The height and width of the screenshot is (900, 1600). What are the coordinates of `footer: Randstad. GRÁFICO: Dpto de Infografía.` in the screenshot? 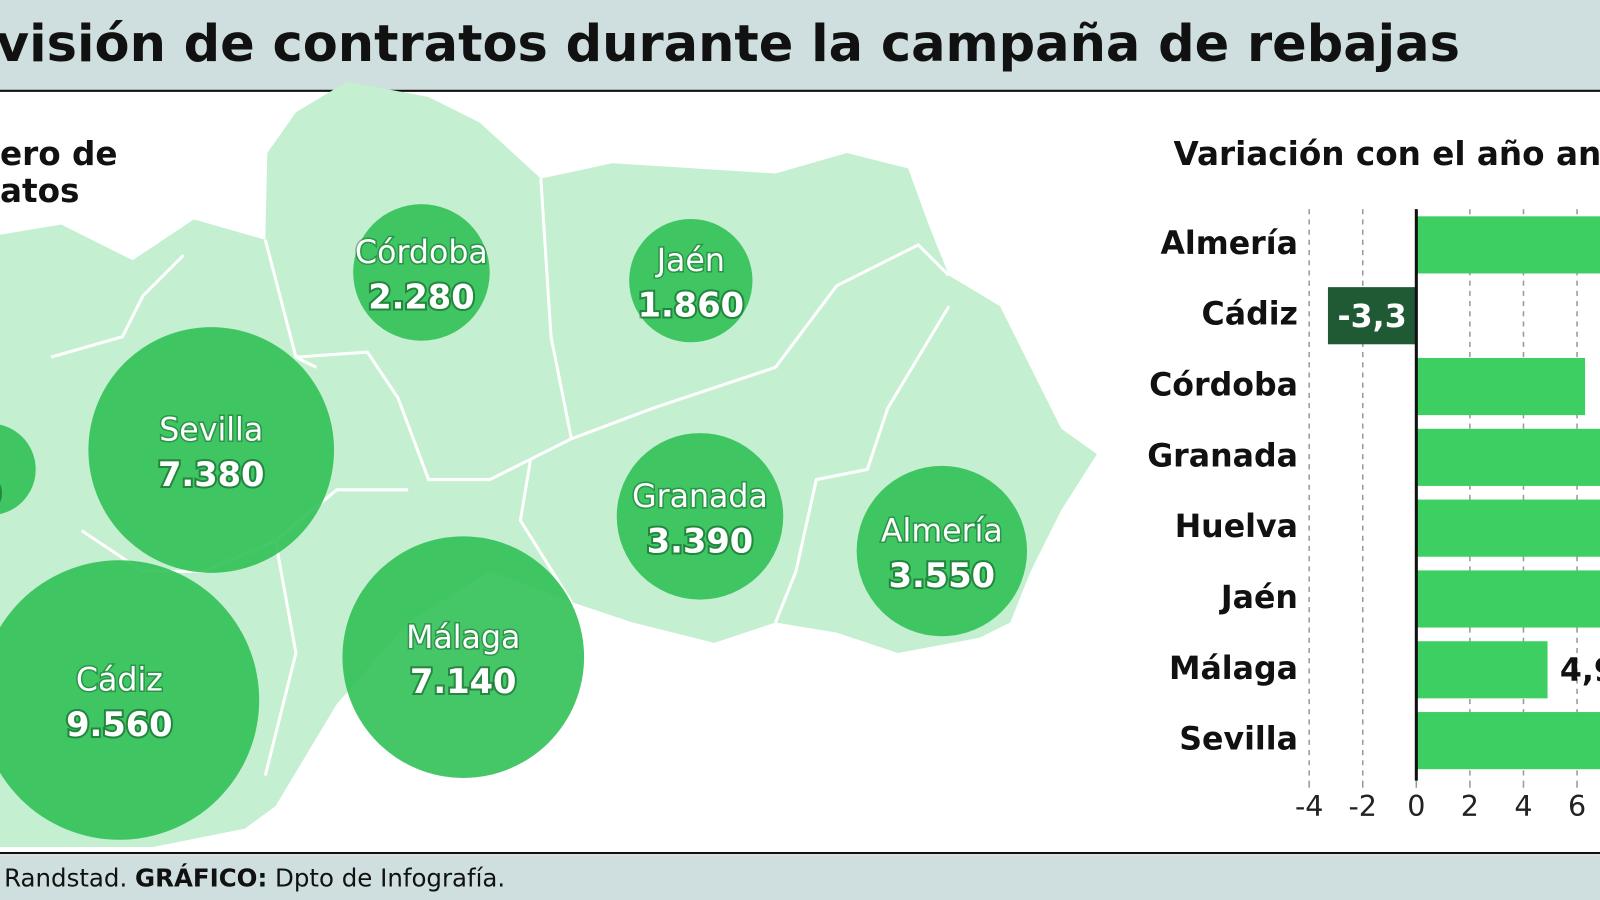 It's located at (254, 878).